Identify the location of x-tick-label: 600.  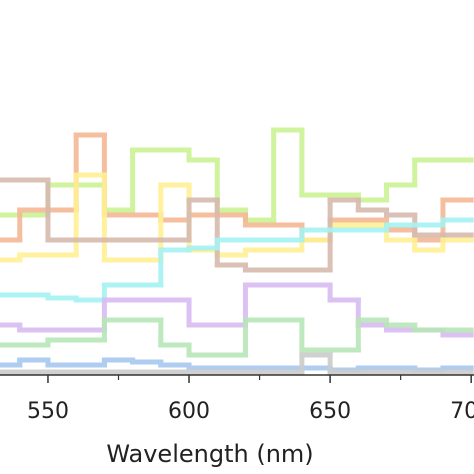
(189, 411).